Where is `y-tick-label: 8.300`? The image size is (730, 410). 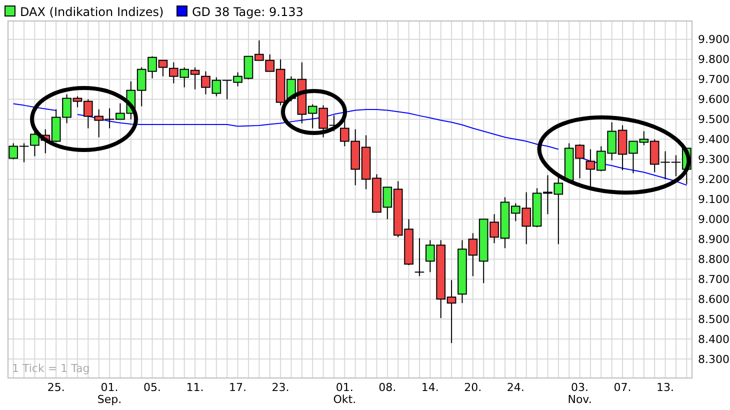
y-tick-label: 8.300 is located at coordinates (714, 359).